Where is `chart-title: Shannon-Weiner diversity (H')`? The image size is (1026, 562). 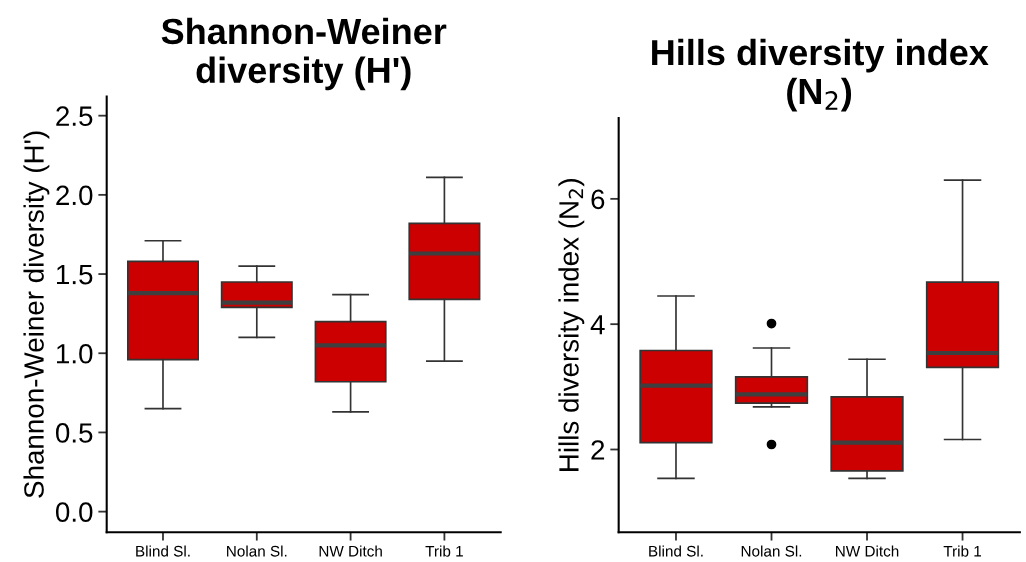 chart-title: Shannon-Weiner diversity (H') is located at coordinates (304, 54).